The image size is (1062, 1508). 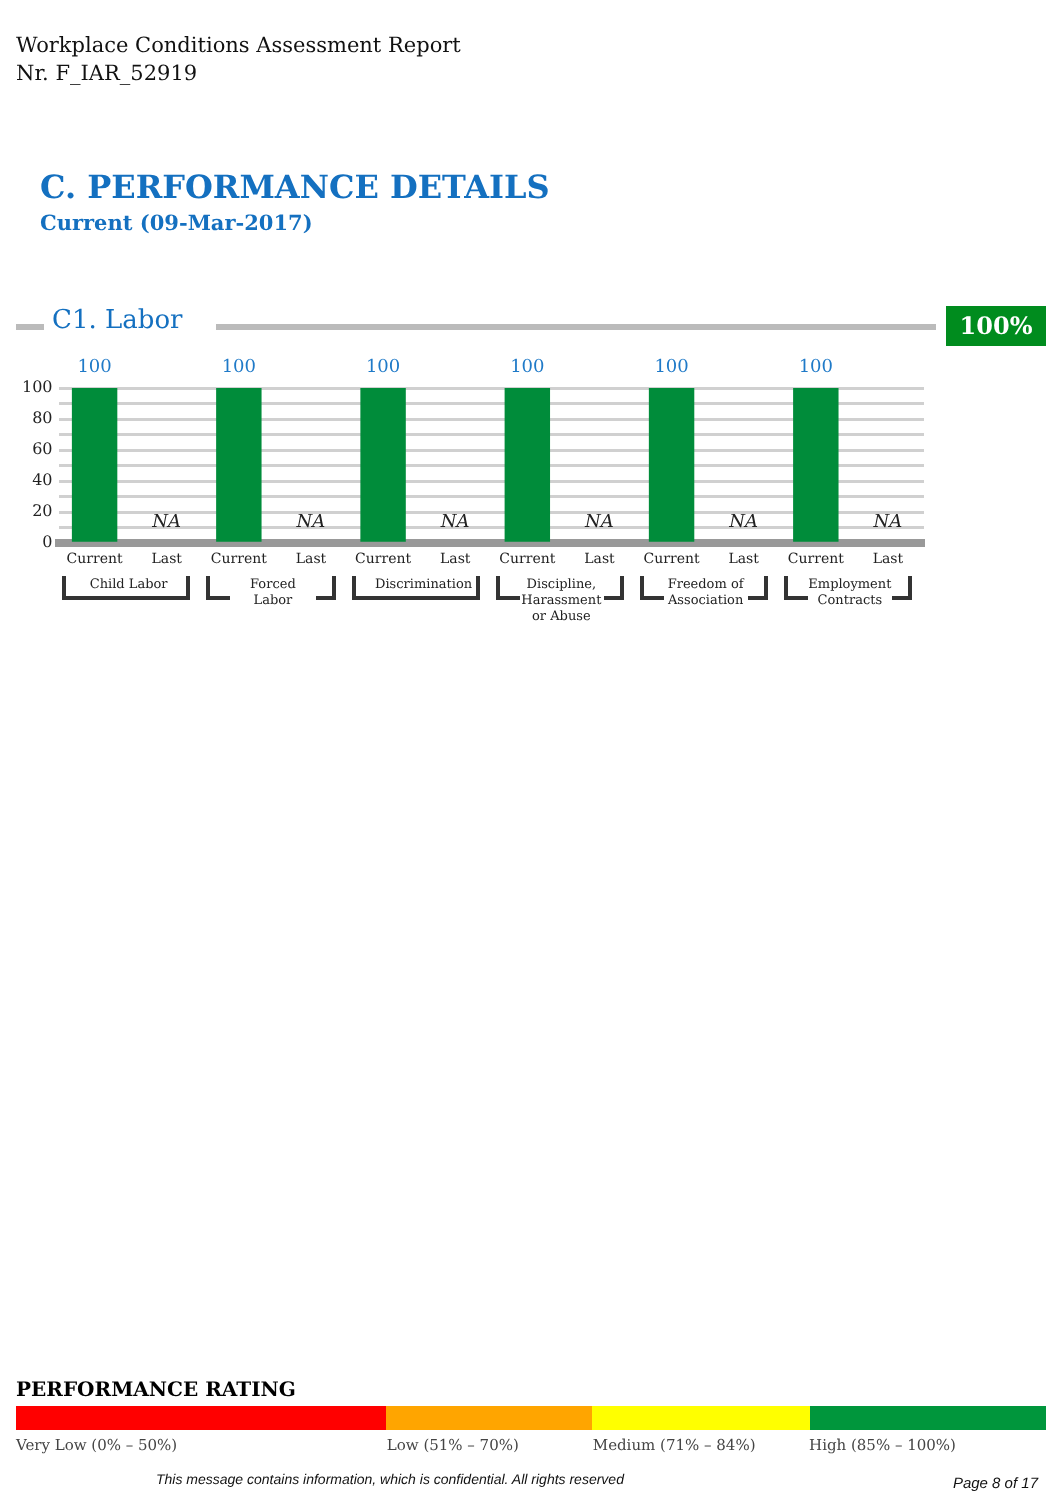 I want to click on text: Nr. F_IAR_52919, so click(x=108, y=74).